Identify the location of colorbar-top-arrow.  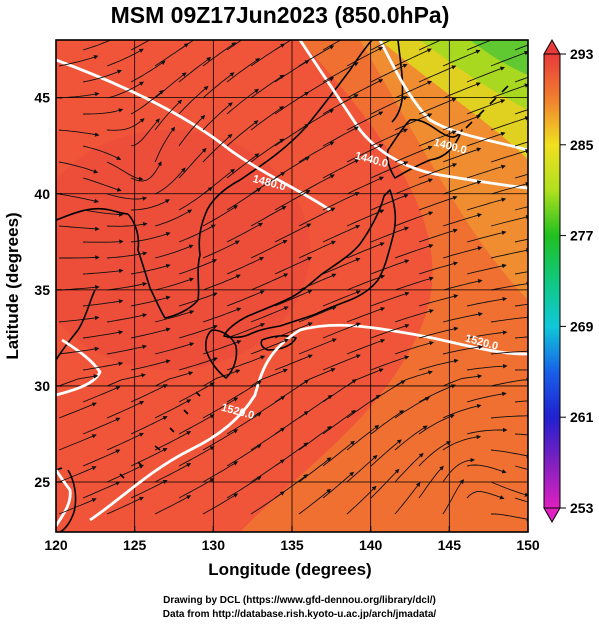
(552, 46).